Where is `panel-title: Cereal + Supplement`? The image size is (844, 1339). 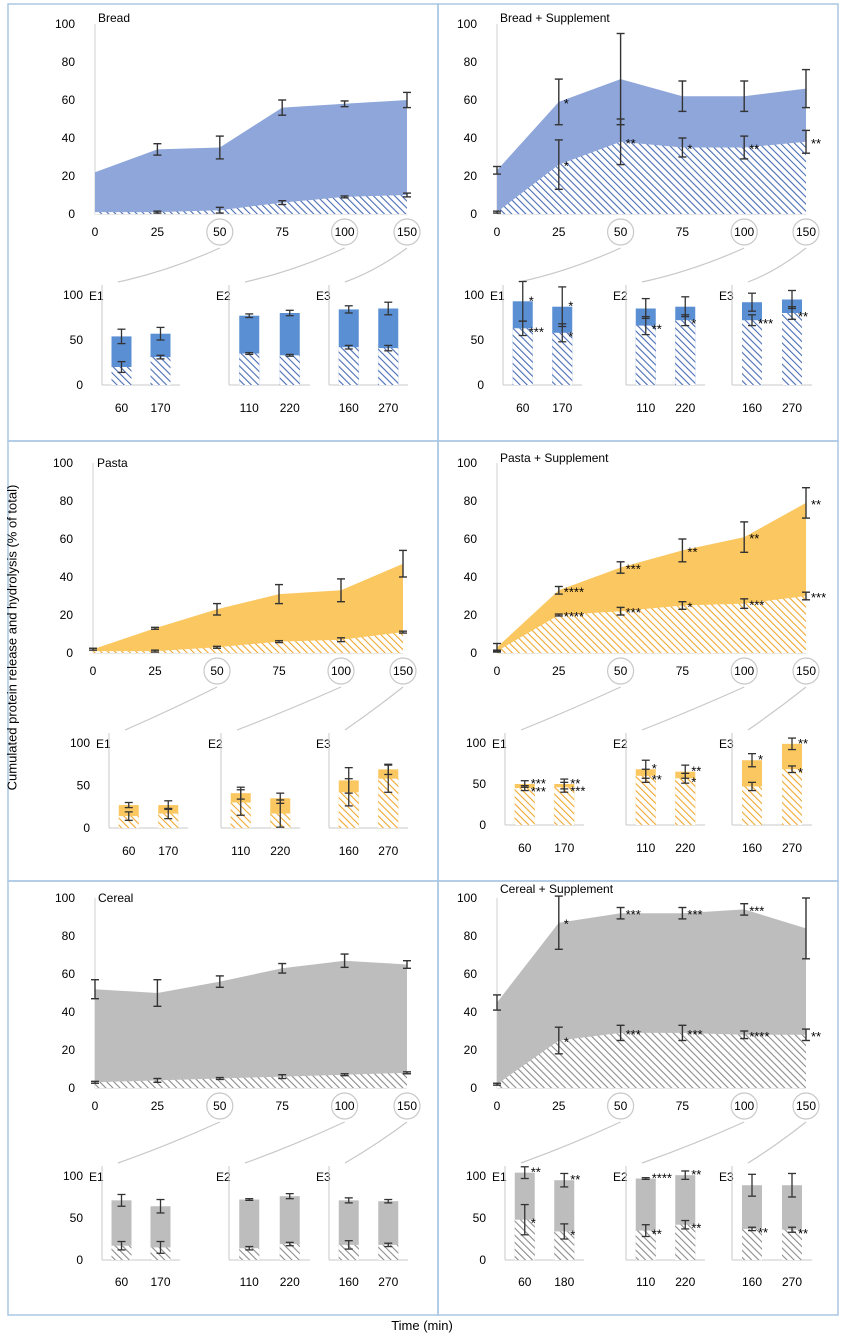 panel-title: Cereal + Supplement is located at coordinates (557, 889).